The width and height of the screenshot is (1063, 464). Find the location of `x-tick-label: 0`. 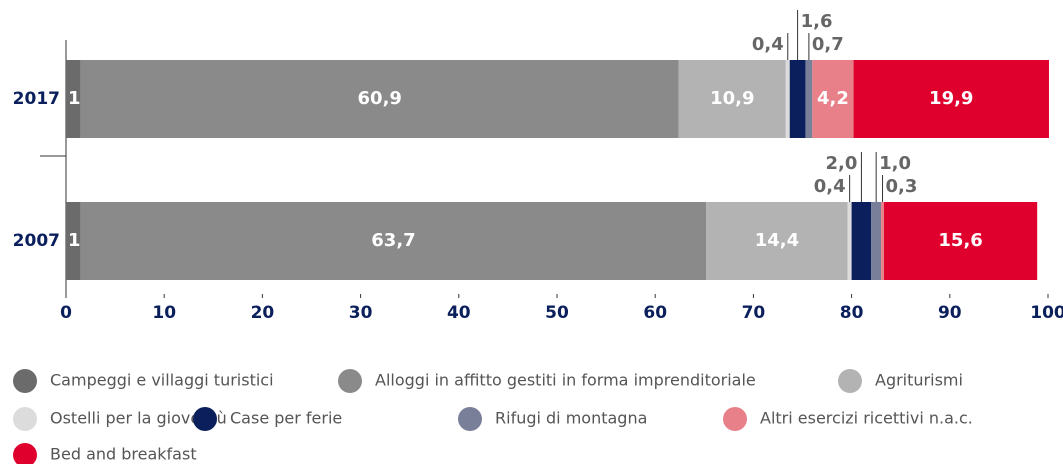

x-tick-label: 0 is located at coordinates (66, 313).